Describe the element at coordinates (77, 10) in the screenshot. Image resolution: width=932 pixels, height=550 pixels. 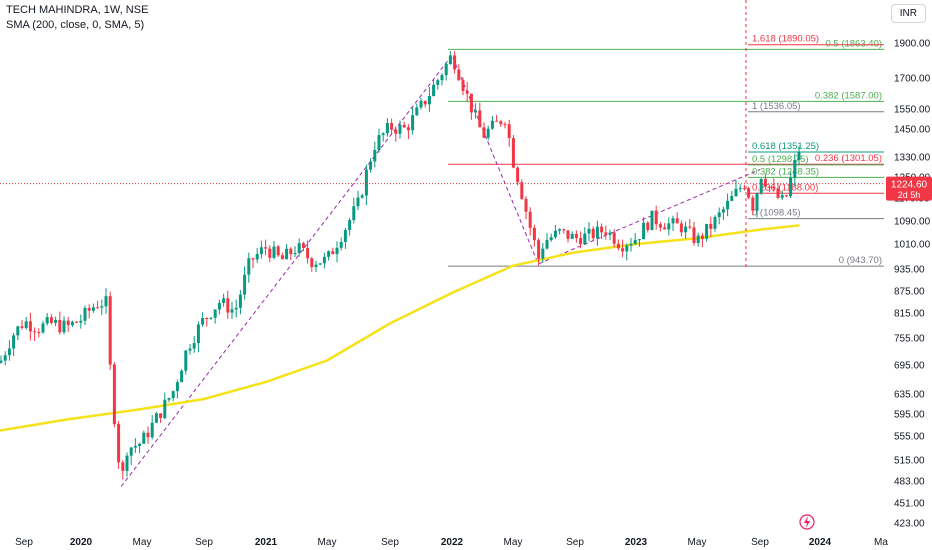
I see `symbol-title: TECH MAHINDRA, 1W, NSE` at that location.